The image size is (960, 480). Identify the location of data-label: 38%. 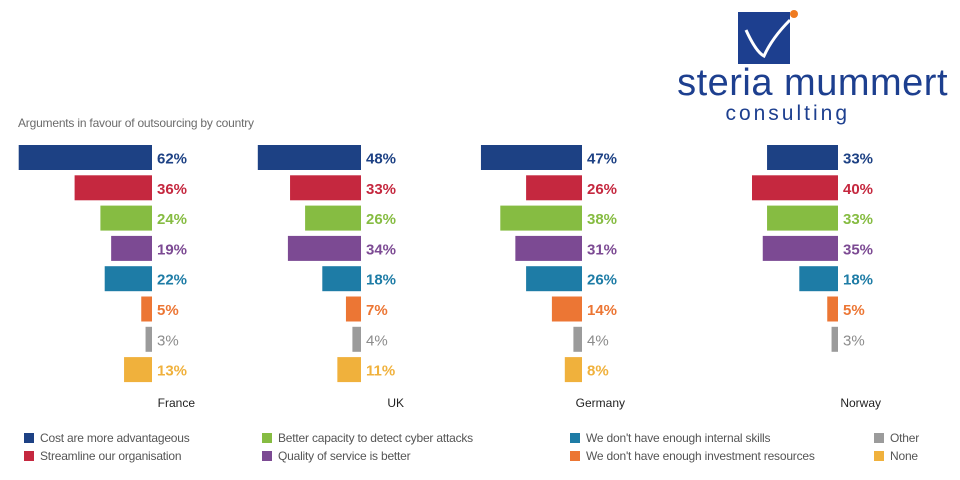
(602, 219).